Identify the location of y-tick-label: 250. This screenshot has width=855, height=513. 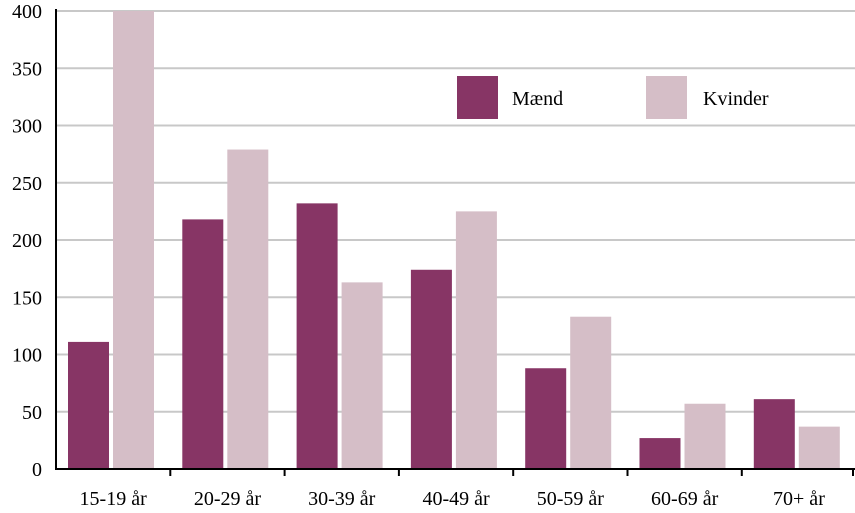
(27, 184).